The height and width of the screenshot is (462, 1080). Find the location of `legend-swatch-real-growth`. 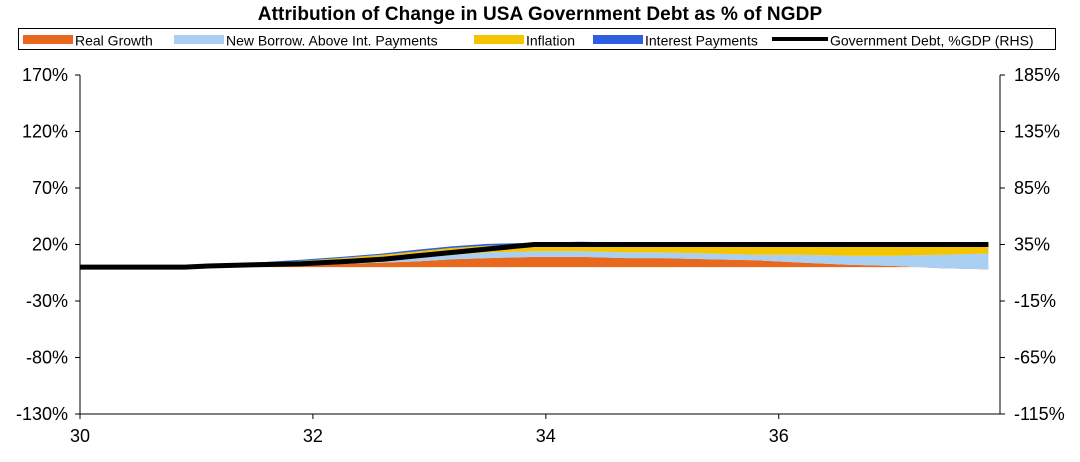

legend-swatch-real-growth is located at coordinates (48, 39).